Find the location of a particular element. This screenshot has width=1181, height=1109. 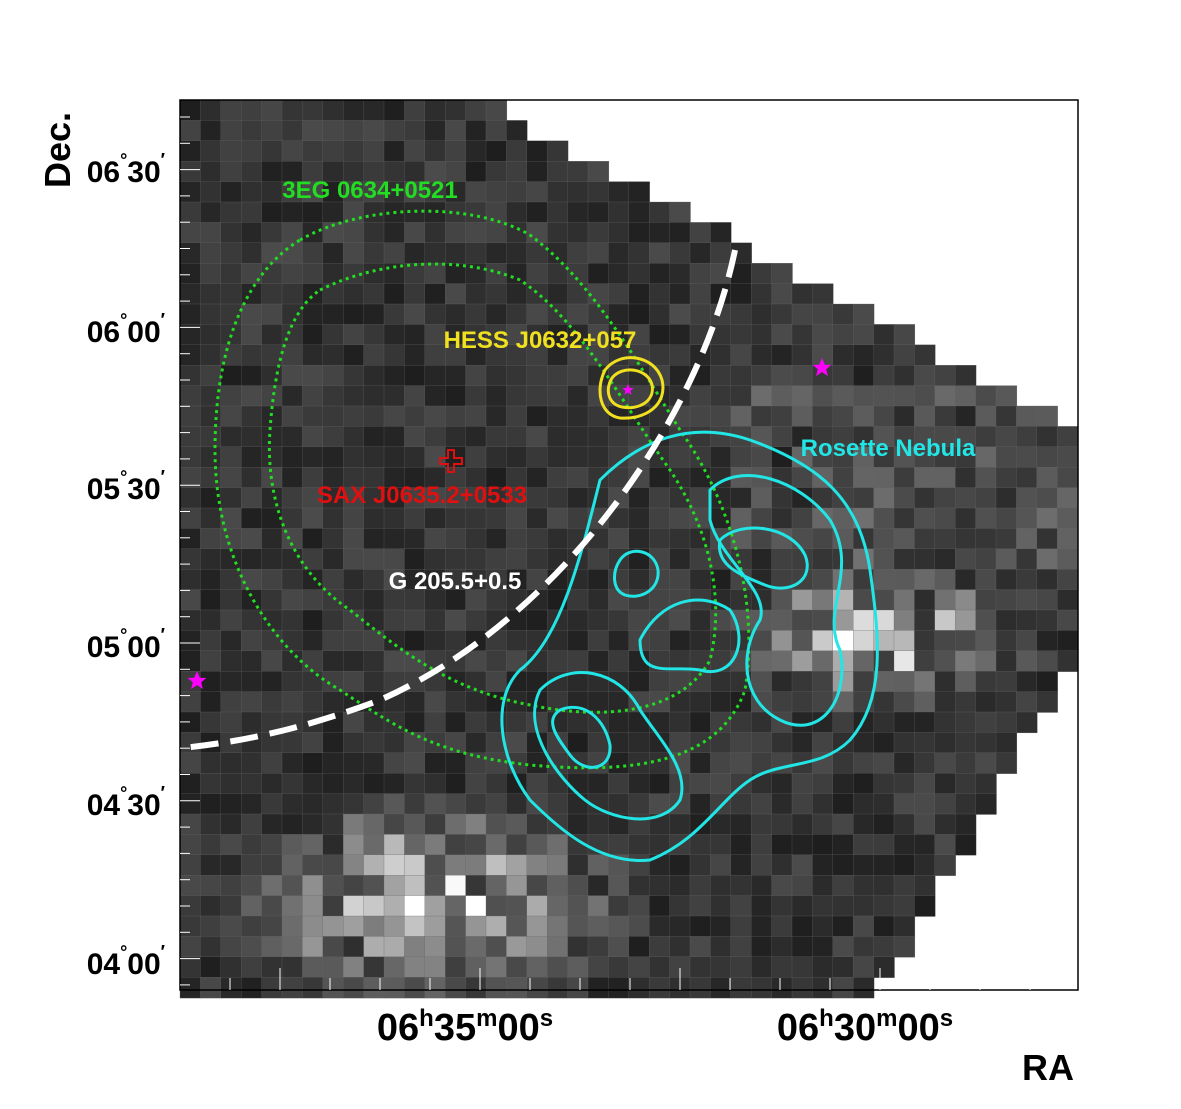

sax-label: SAX J0635.2+0533 is located at coordinates (422, 495).